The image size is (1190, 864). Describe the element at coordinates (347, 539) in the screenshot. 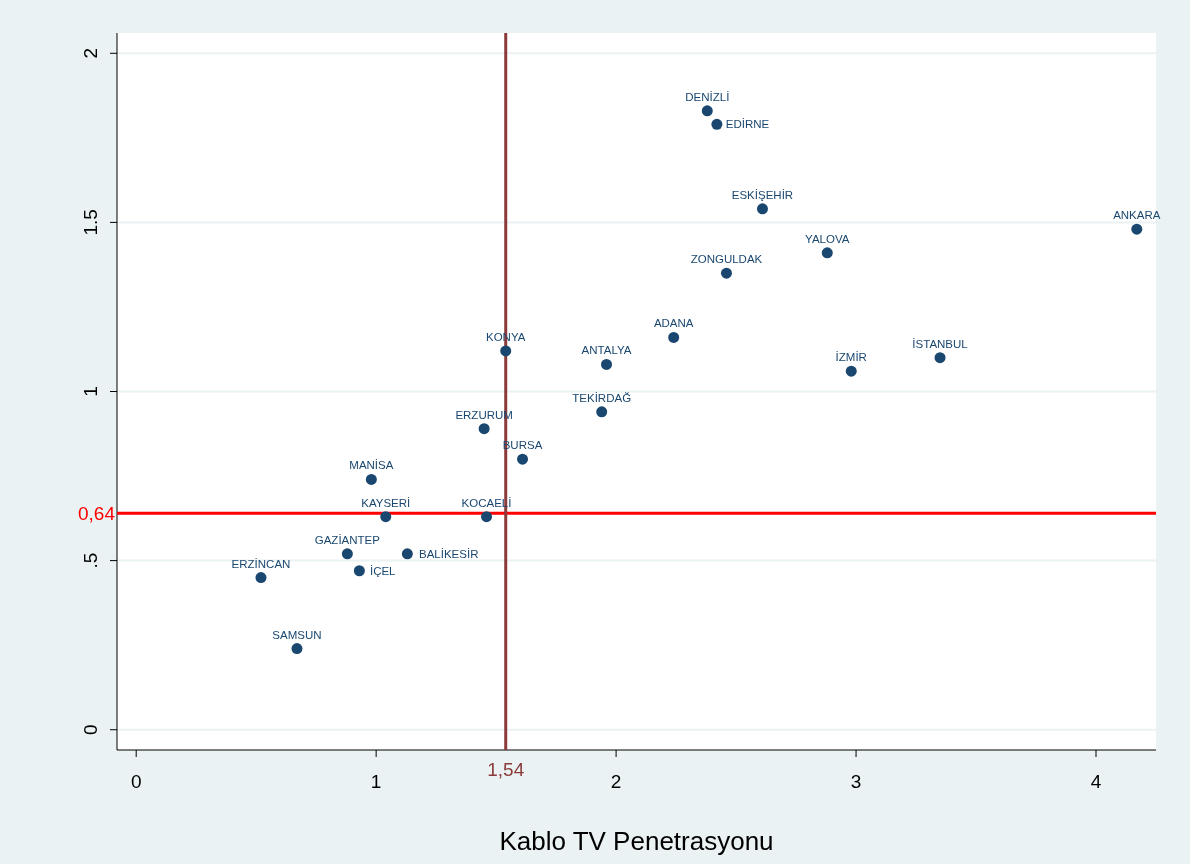

I see `annotation: GAZİANTEP` at that location.